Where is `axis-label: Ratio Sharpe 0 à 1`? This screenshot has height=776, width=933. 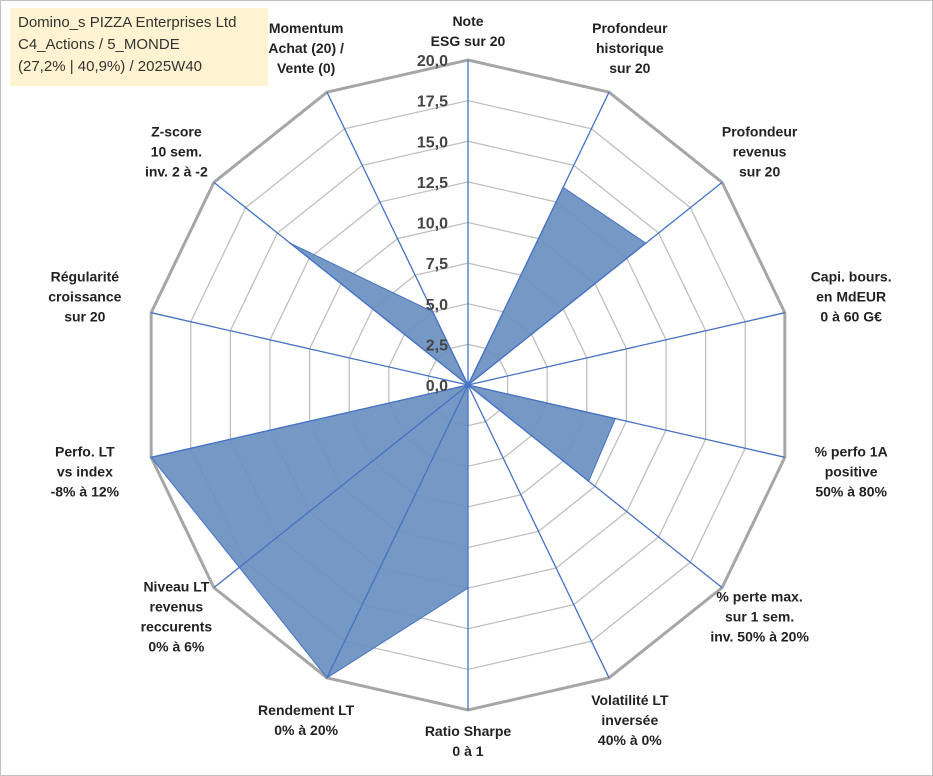 axis-label: Ratio Sharpe 0 à 1 is located at coordinates (468, 741).